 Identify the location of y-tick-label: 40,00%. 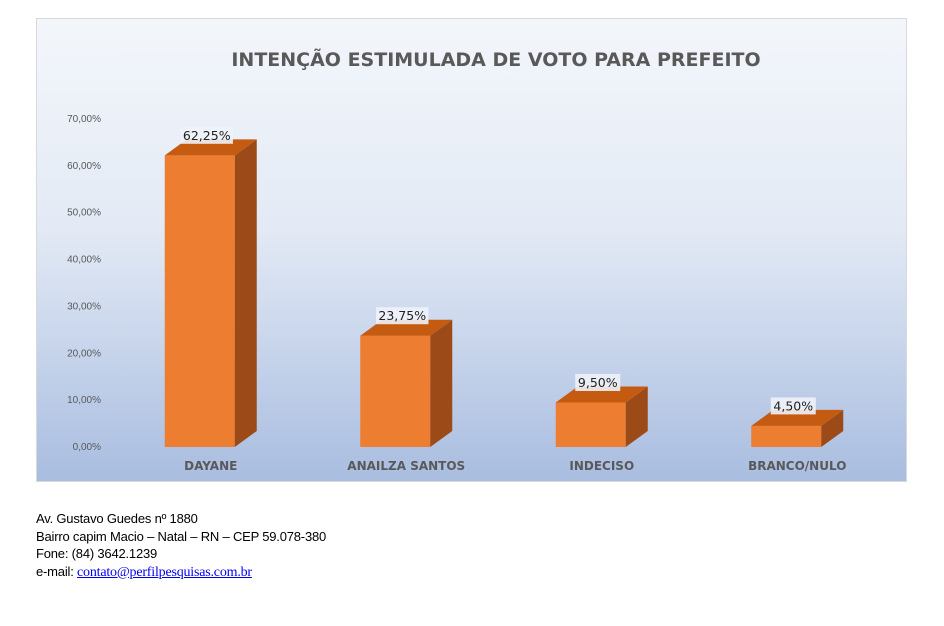
(84, 260).